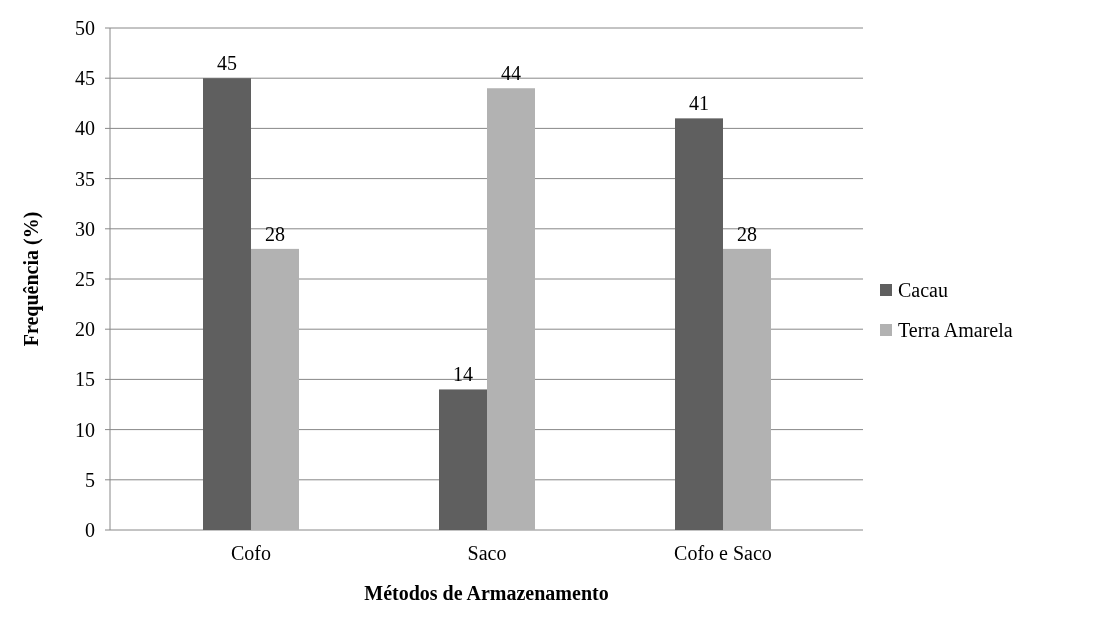 The height and width of the screenshot is (630, 1112). Describe the element at coordinates (85, 329) in the screenshot. I see `y-tick-label: 20` at that location.